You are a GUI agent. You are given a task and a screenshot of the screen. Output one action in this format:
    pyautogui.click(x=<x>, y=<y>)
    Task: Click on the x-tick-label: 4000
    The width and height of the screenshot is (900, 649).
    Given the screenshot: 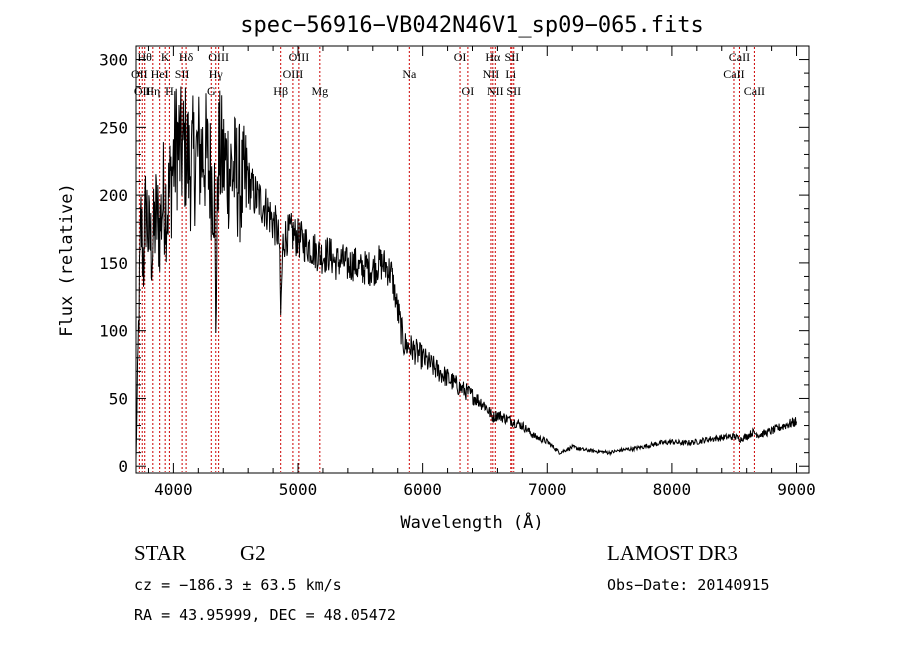 What is the action you would take?
    pyautogui.click(x=173, y=489)
    